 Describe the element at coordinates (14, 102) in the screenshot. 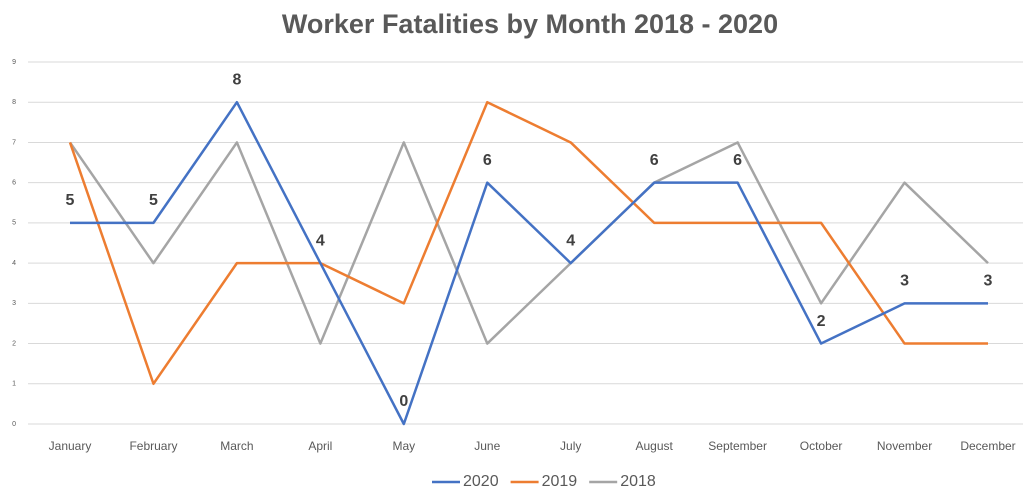

I see `y-tick-label: 8` at that location.